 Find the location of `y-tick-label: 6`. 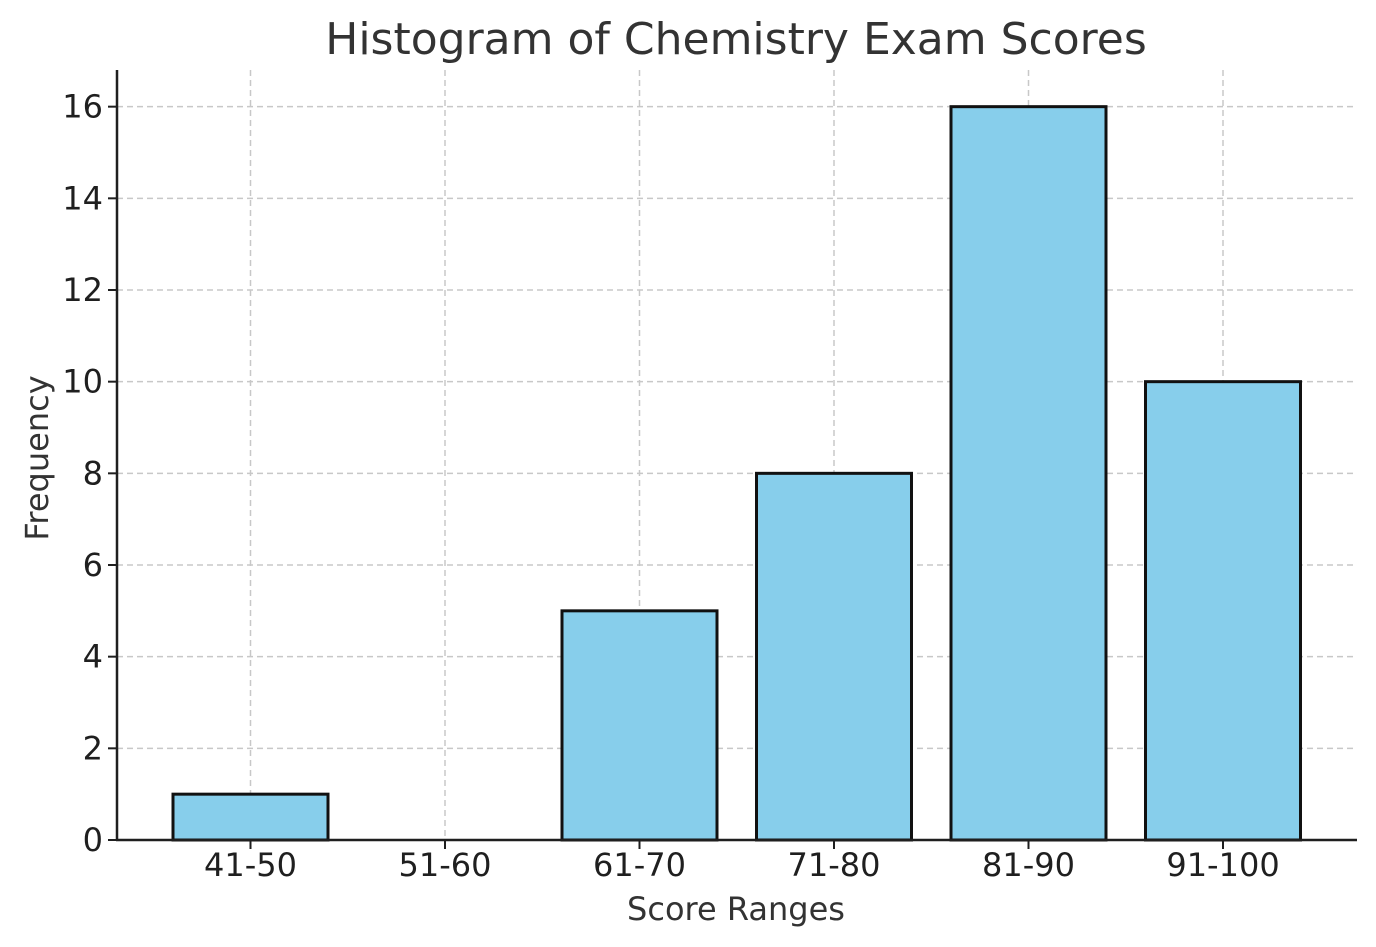

y-tick-label: 6 is located at coordinates (93, 565).